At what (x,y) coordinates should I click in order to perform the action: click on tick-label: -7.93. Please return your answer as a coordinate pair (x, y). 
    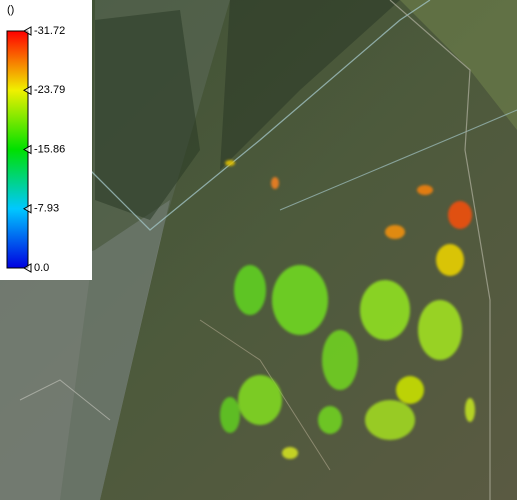
    Looking at the image, I should click on (46, 209).